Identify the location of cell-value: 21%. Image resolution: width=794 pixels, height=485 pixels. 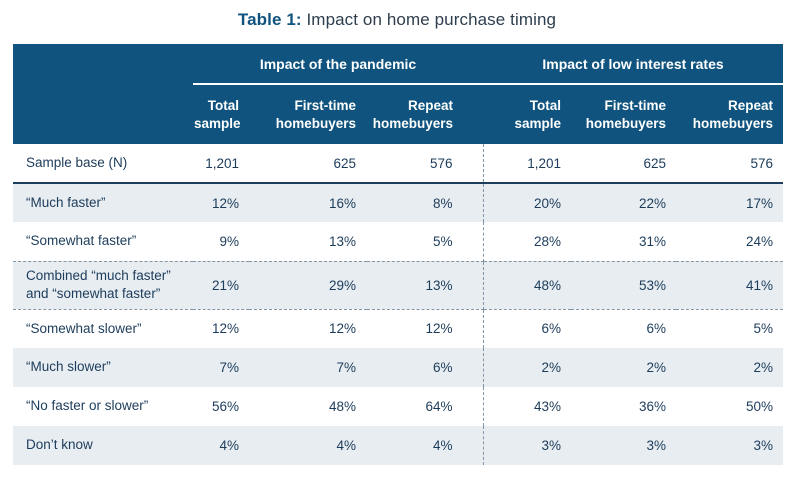
(221, 285).